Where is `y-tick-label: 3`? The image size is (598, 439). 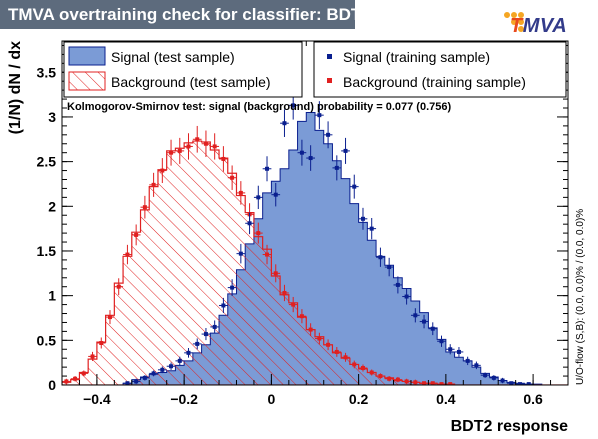 y-tick-label: 3 is located at coordinates (52, 117).